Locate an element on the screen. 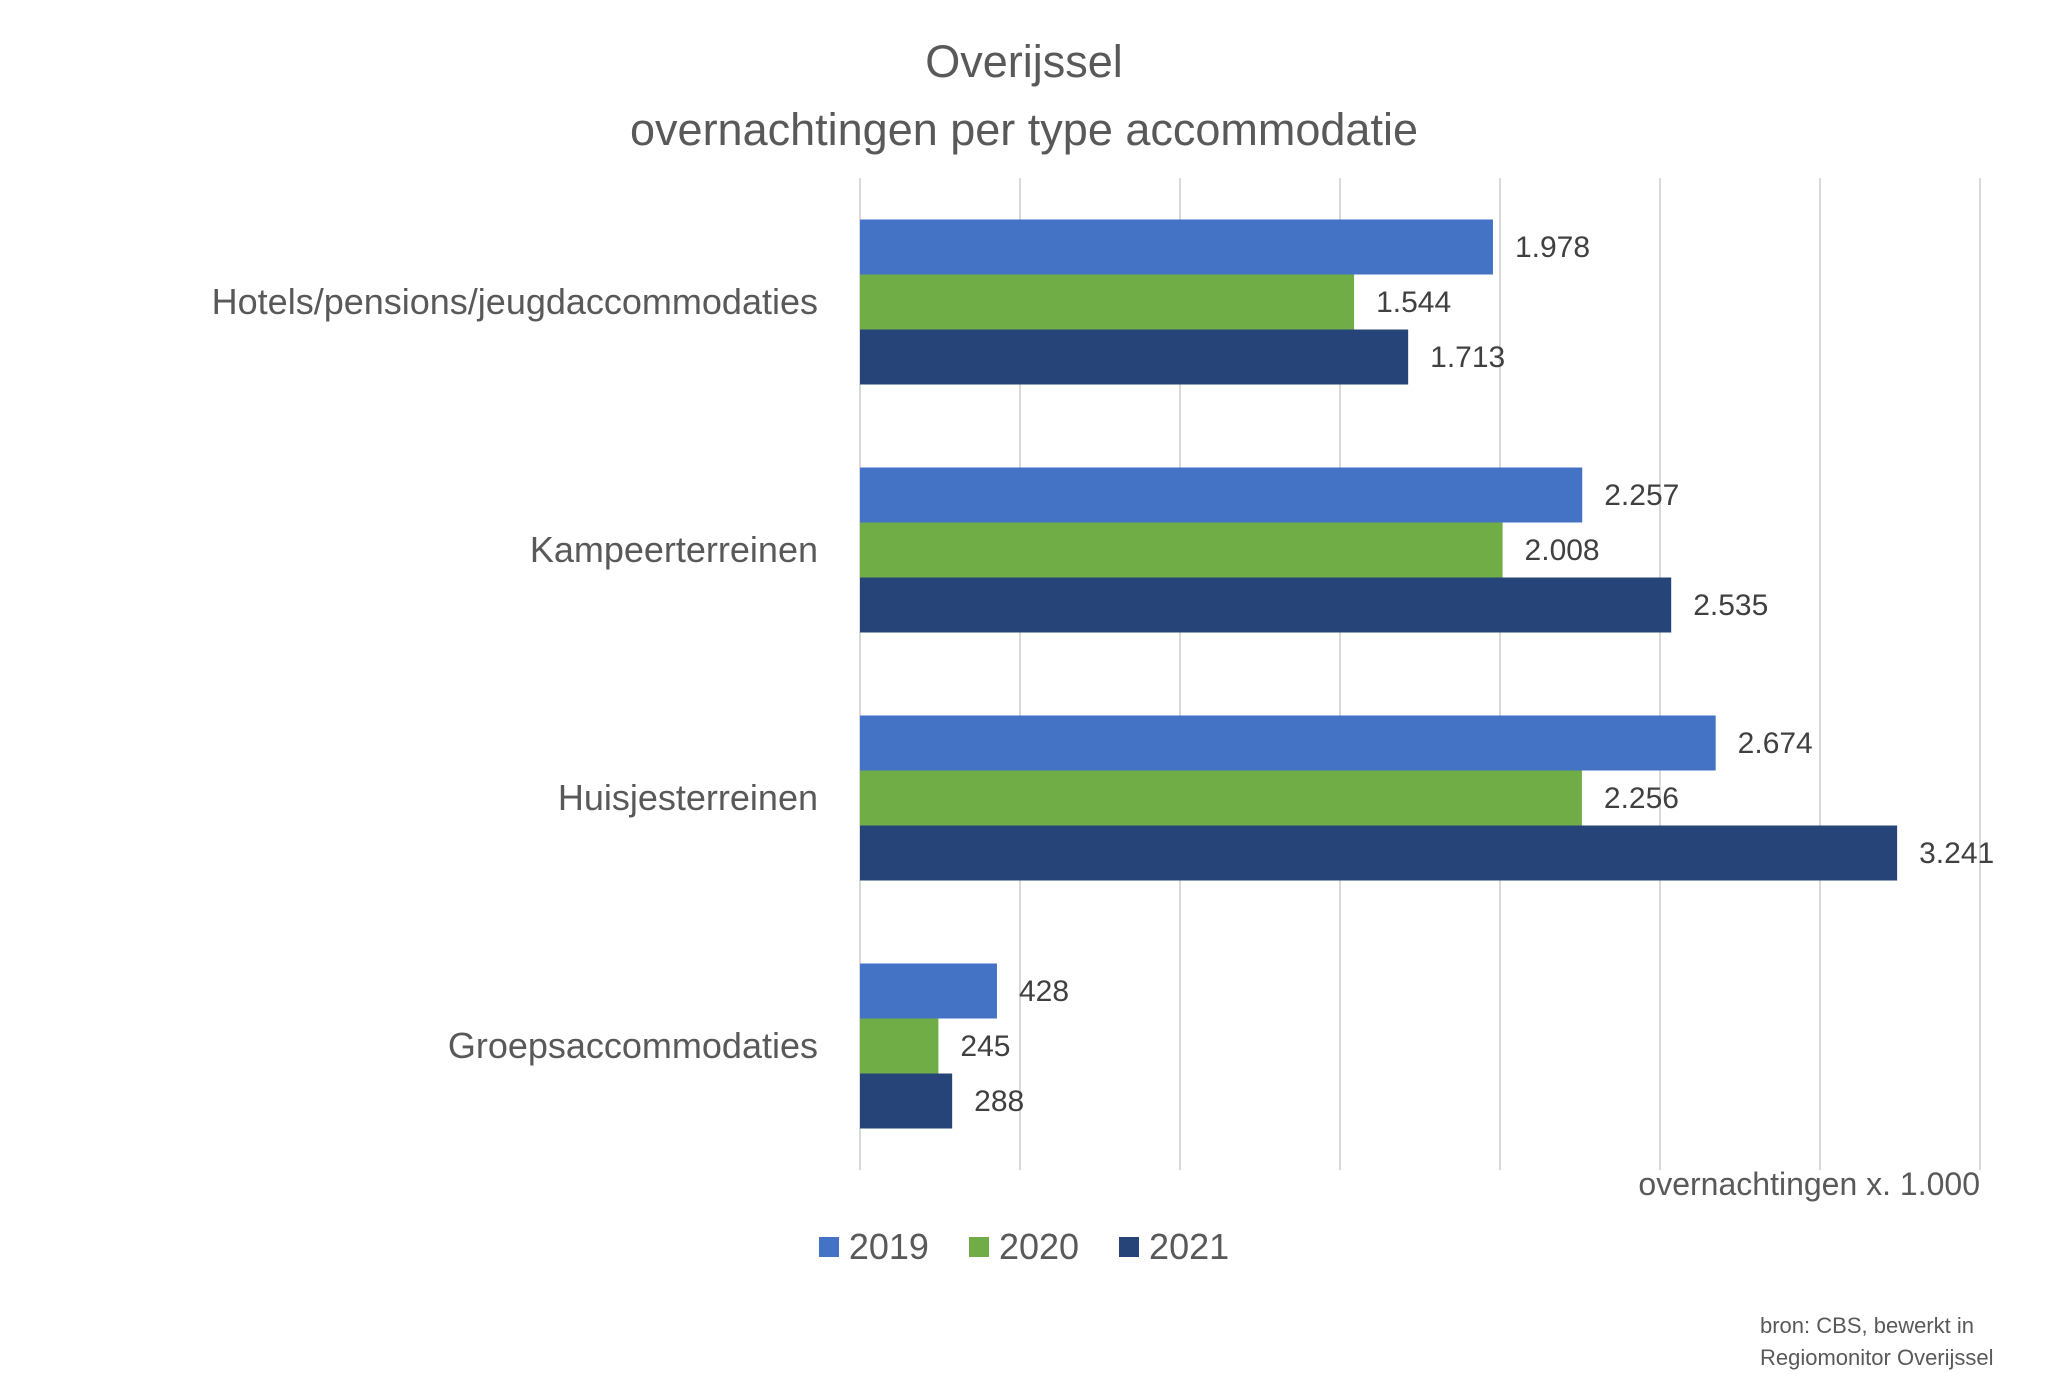  data-label: 2.535 is located at coordinates (1730, 605).